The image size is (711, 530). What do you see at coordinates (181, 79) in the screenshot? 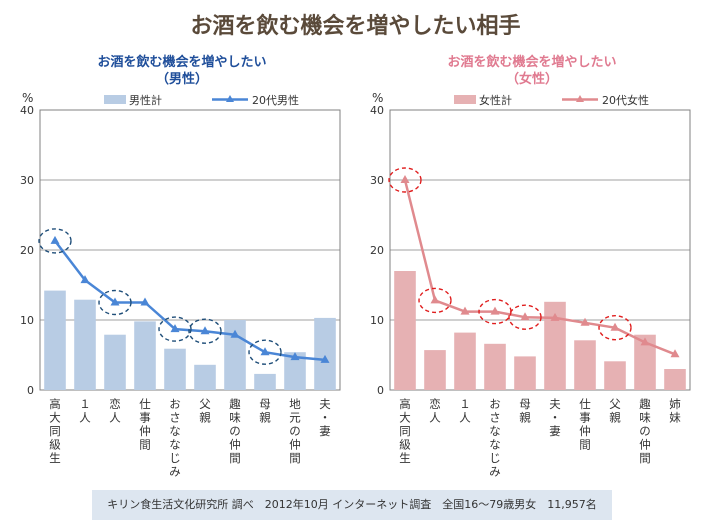
I see `male-chart-title-line2: （男性）` at bounding box center [181, 79].